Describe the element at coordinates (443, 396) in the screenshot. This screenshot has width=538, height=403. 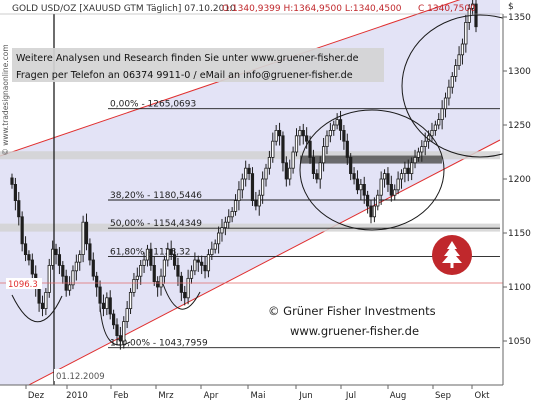
I see `x-tick-label: Sep` at that location.